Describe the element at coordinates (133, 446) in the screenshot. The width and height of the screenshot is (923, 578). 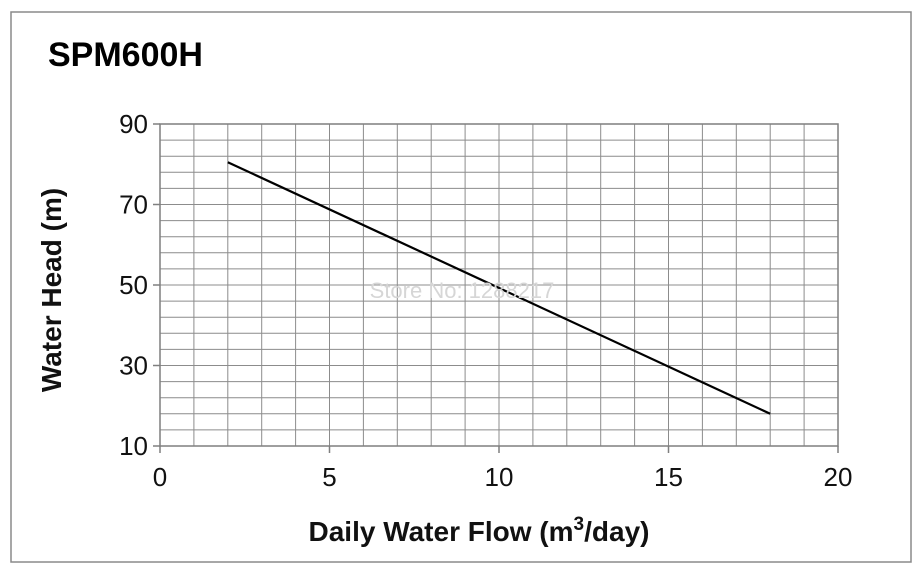
I see `y-tick-label: 10` at that location.